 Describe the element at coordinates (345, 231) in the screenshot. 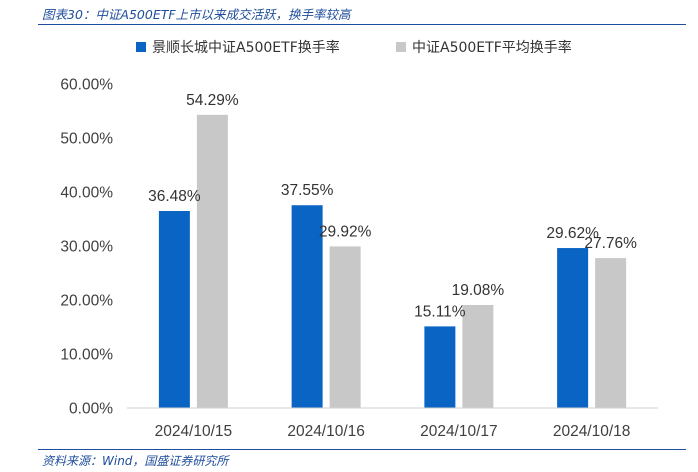

I see `data-label: 29.92%` at that location.